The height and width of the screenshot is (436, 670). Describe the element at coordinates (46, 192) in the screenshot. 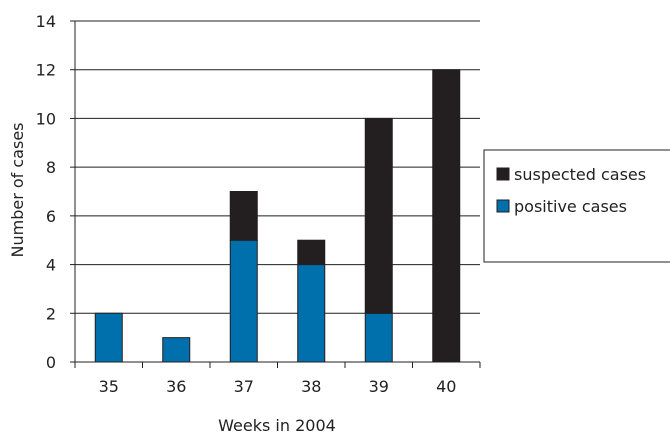

I see `y-tick-labels: 0 2 4 6 8 10 12 14` at that location.